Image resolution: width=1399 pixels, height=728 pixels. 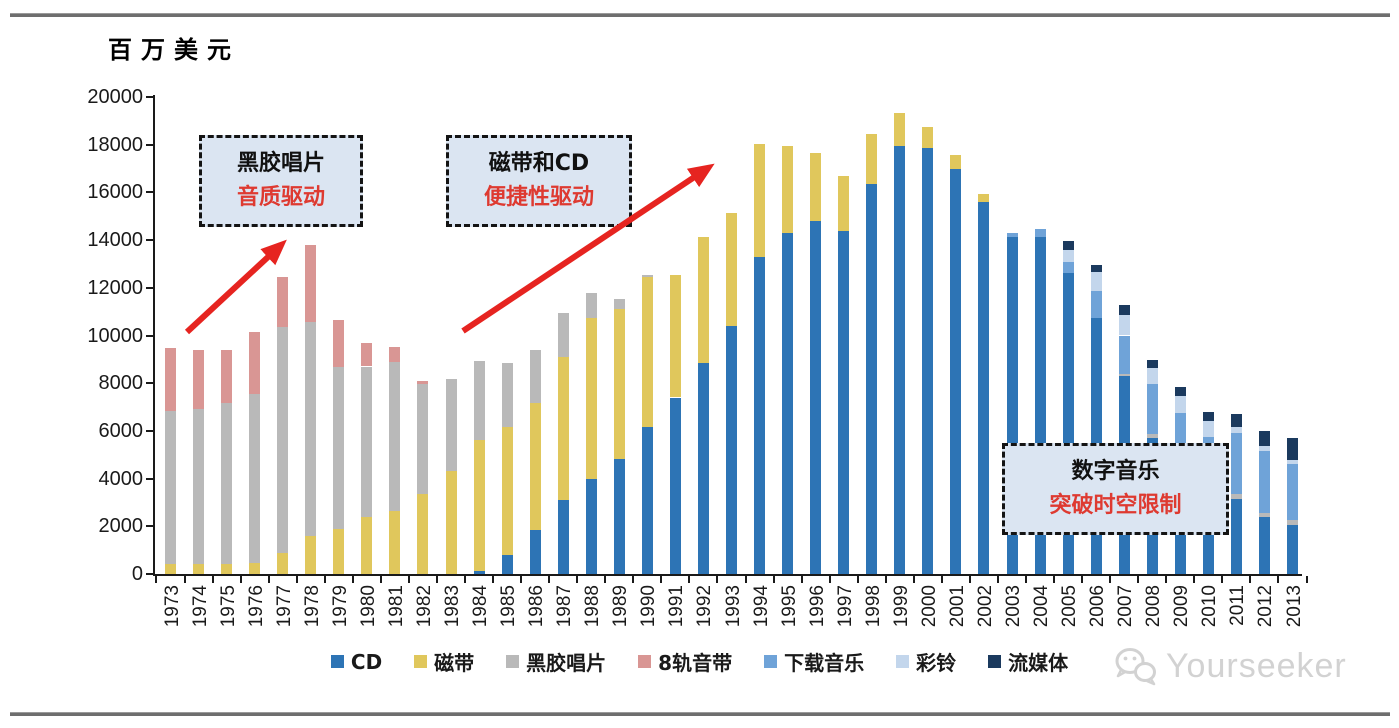 What do you see at coordinates (256, 606) in the screenshot?
I see `x-axis-year-label: 1976` at bounding box center [256, 606].